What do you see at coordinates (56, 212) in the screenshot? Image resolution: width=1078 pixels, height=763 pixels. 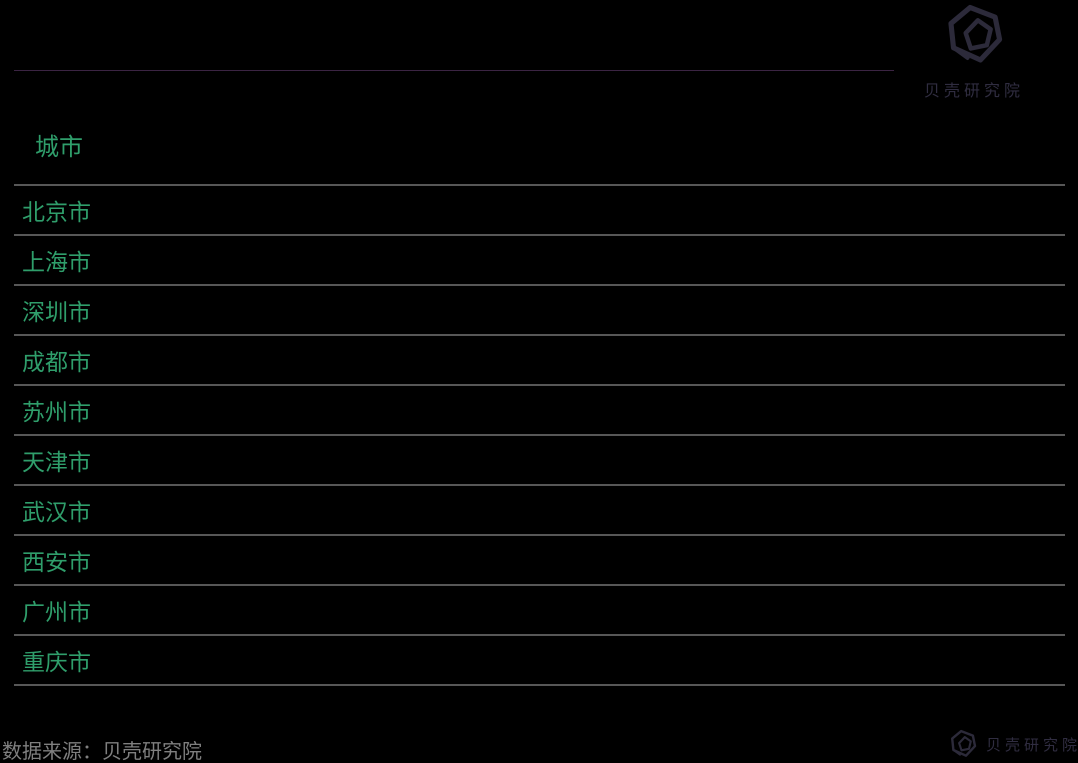 I see `city-cell: 北京市` at bounding box center [56, 212].